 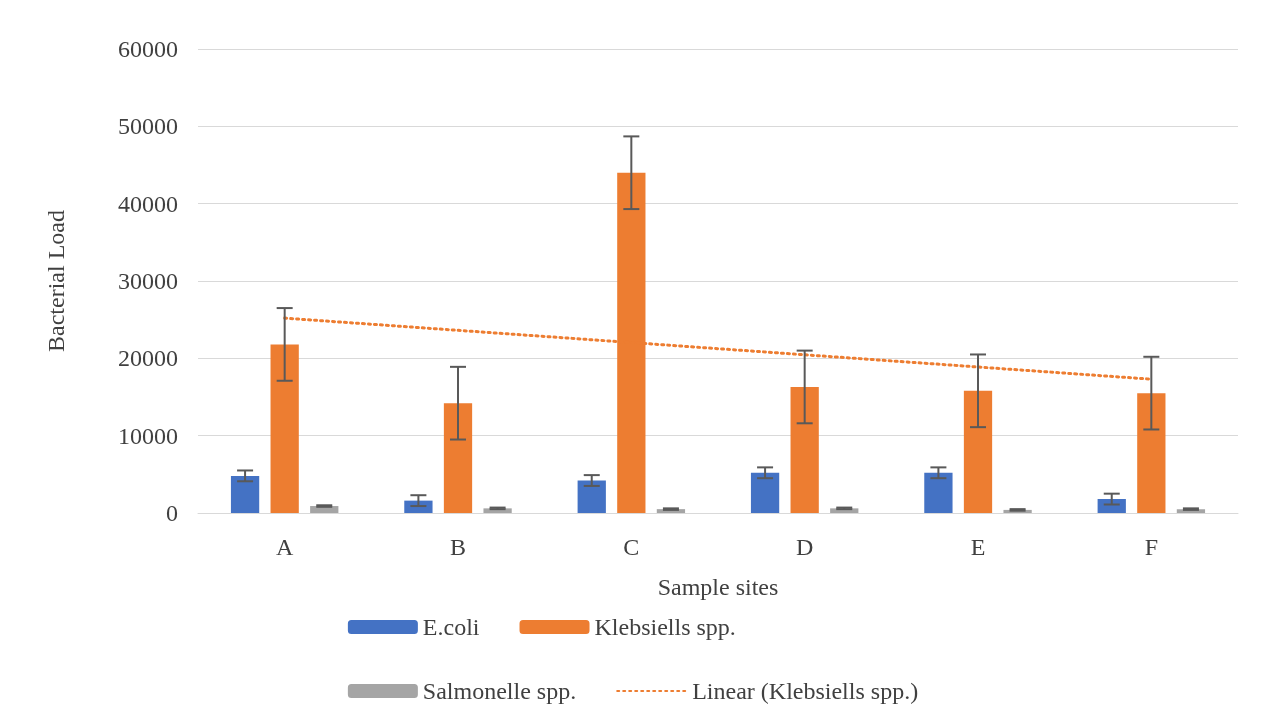 I want to click on y-tick-label: 10000, so click(x=148, y=435).